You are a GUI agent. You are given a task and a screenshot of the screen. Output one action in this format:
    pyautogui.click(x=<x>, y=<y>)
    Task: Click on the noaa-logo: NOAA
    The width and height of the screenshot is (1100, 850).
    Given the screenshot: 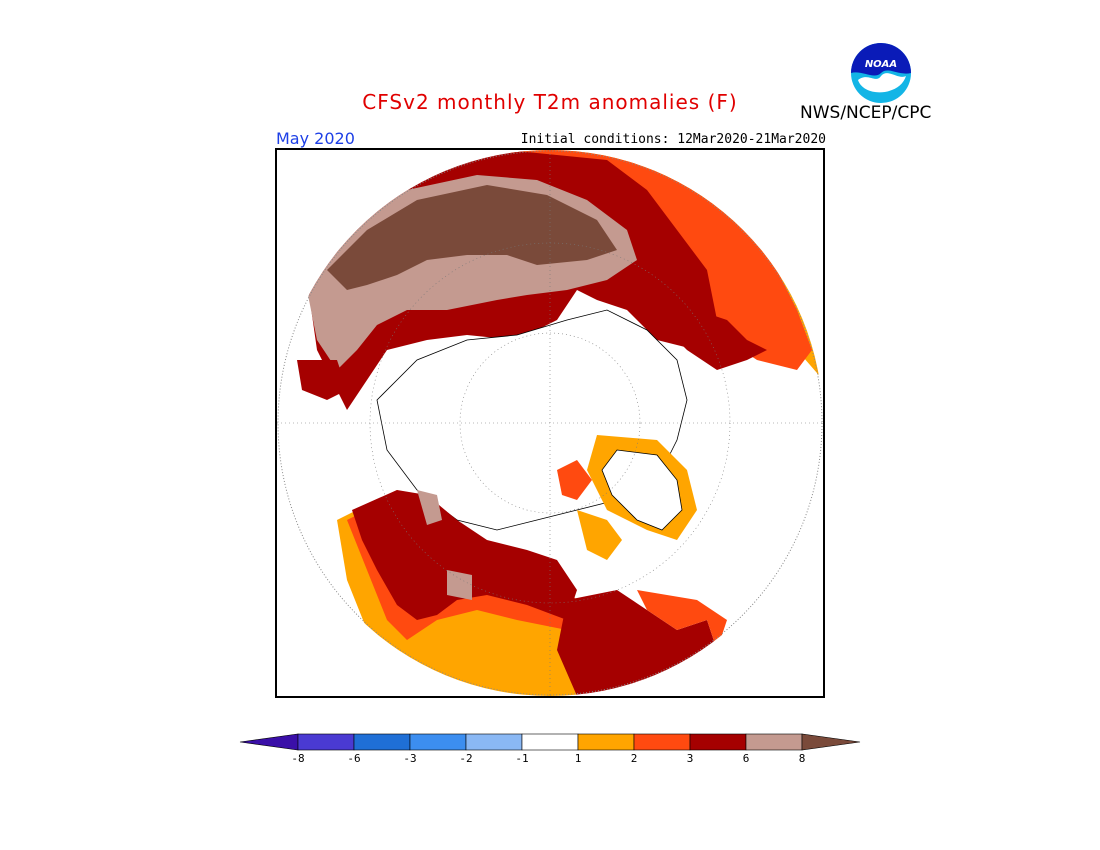 What is the action you would take?
    pyautogui.click(x=881, y=73)
    